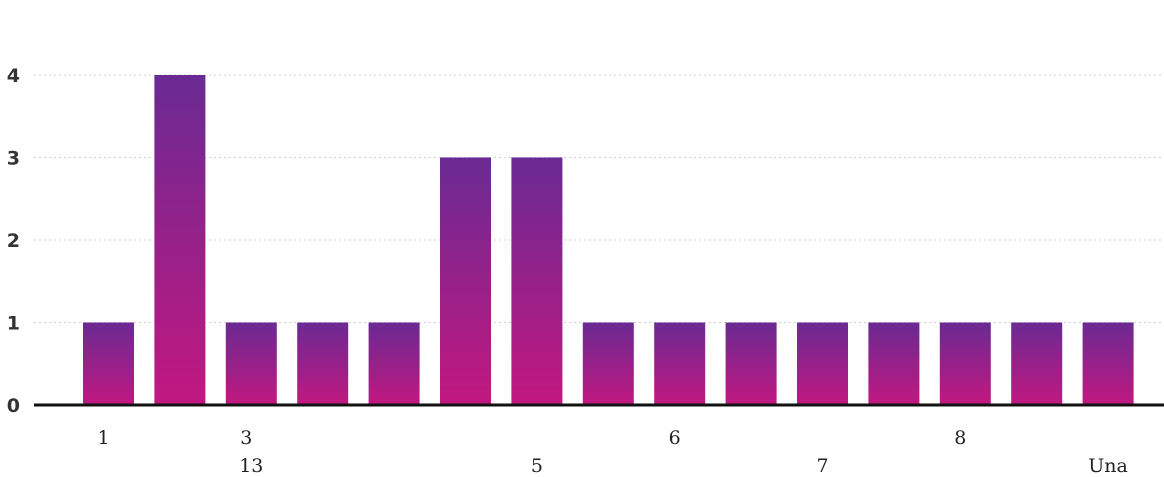  I want to click on y-axis-ticks: 0 1 2 3 4, so click(13, 241).